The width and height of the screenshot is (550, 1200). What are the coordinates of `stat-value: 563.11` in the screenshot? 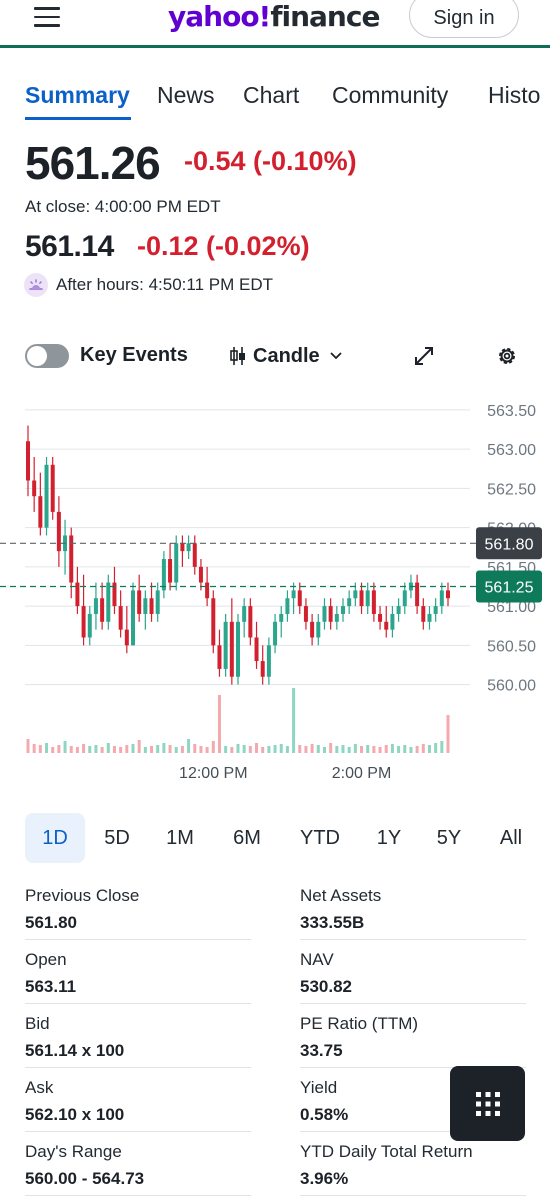 It's located at (51, 986).